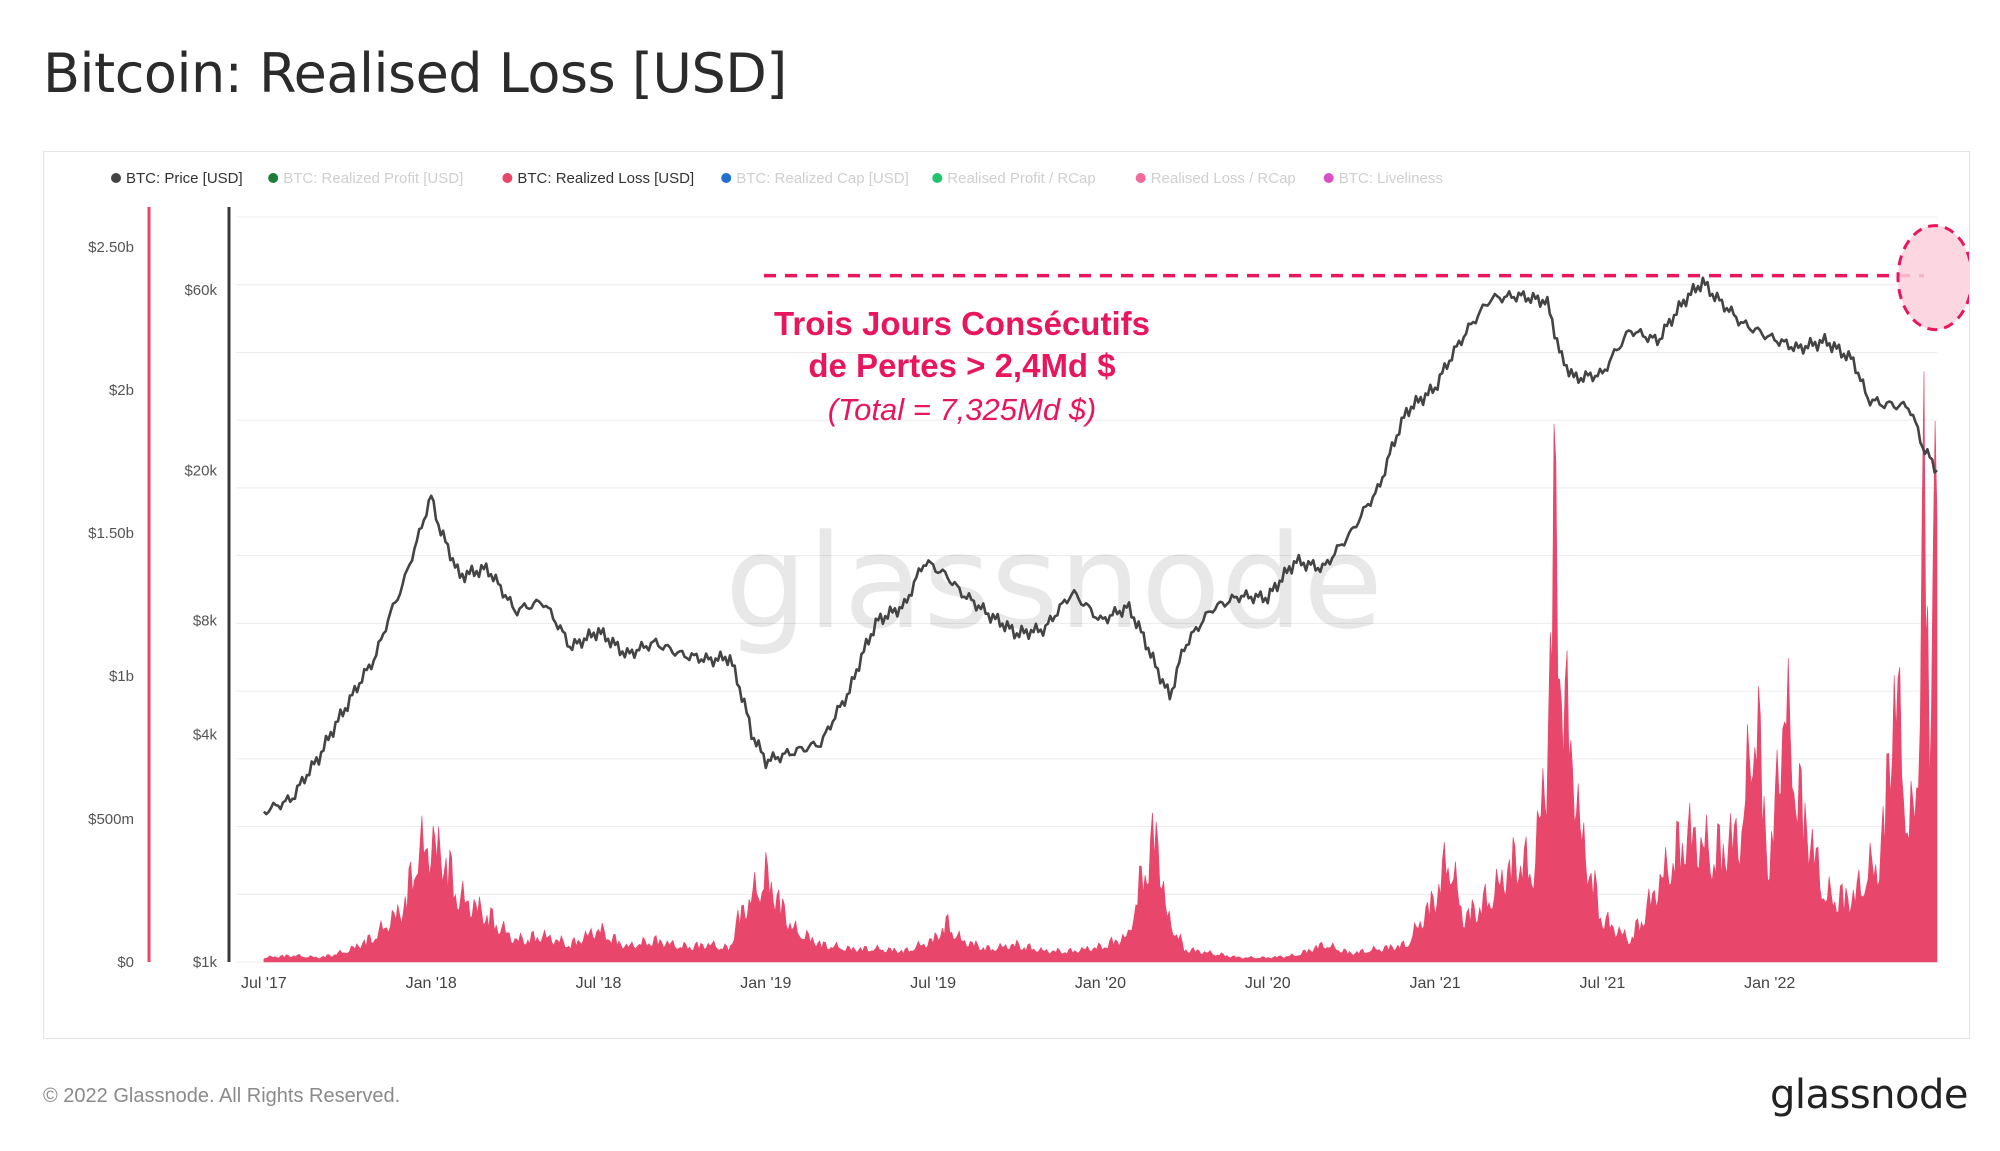  What do you see at coordinates (599, 983) in the screenshot?
I see `x-axis-tick-label: Jul '18` at bounding box center [599, 983].